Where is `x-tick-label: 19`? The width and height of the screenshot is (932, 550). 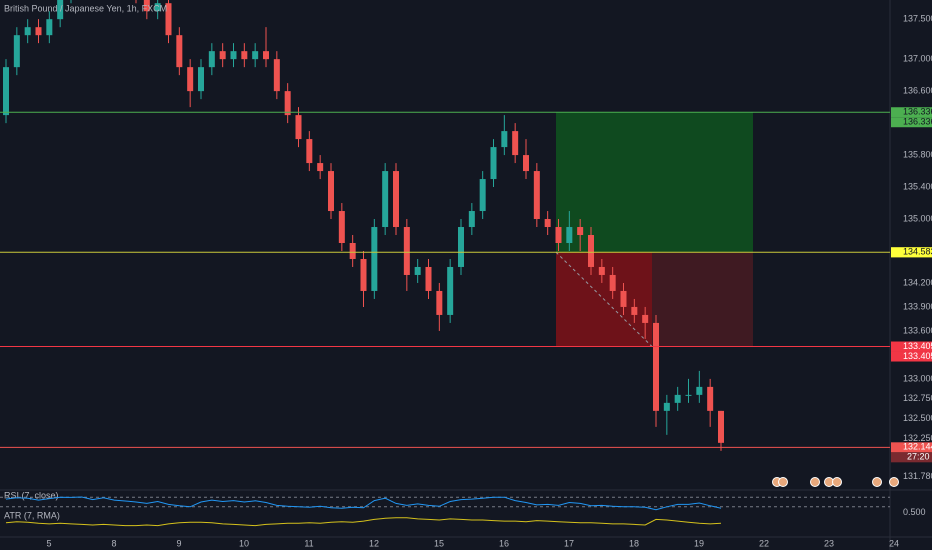 x-tick-label: 19 is located at coordinates (699, 543).